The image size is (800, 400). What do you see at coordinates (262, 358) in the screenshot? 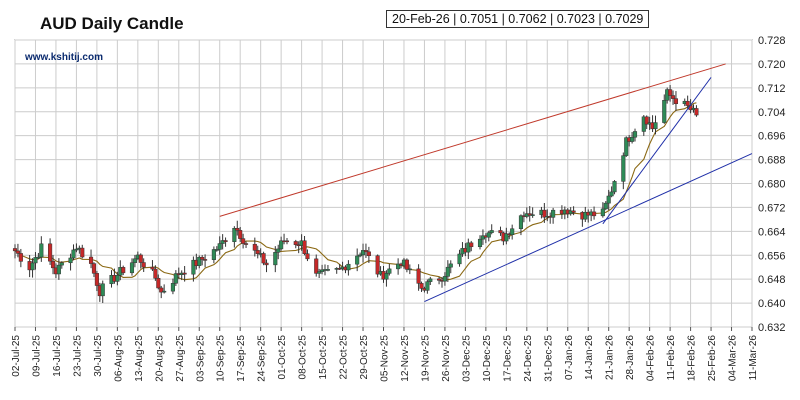
I see `x-tick-label: 24-Sep-25` at bounding box center [262, 358].